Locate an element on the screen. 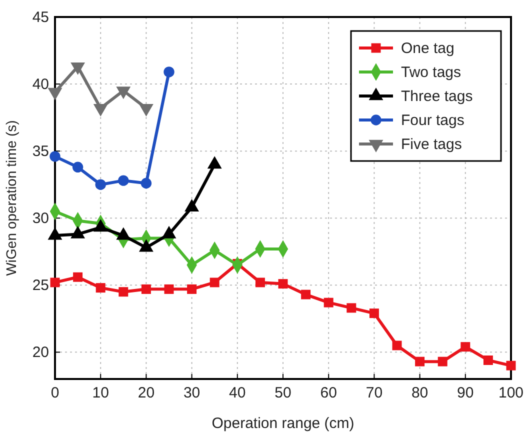 The height and width of the screenshot is (432, 527). x-tick-label: 0 is located at coordinates (55, 393).